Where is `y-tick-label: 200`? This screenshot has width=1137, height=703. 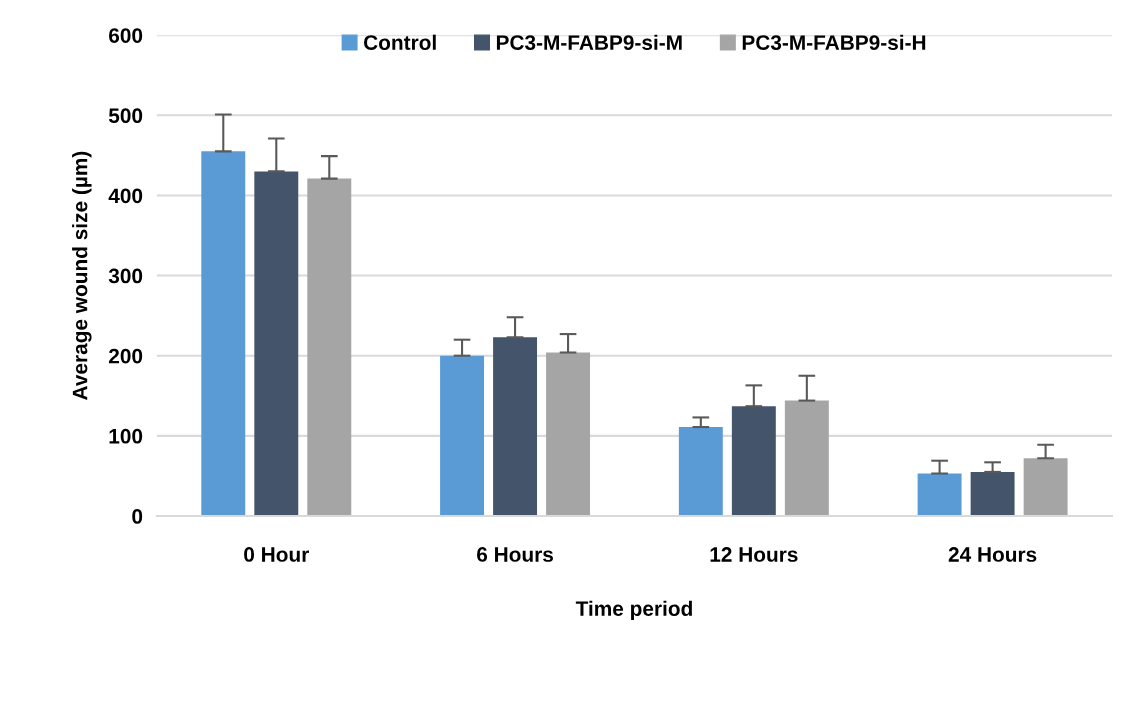
y-tick-label: 200 is located at coordinates (125, 356).